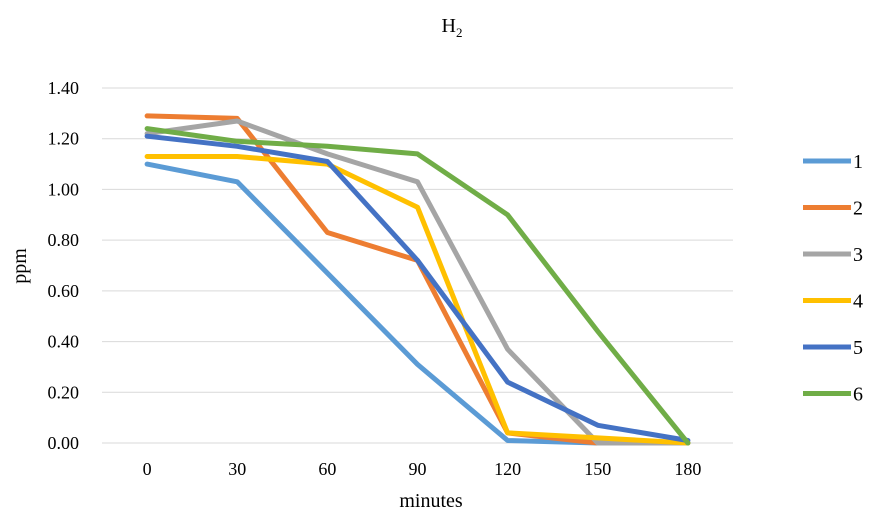 Image resolution: width=875 pixels, height=517 pixels. What do you see at coordinates (507, 469) in the screenshot?
I see `x-tick-label: 120` at bounding box center [507, 469].